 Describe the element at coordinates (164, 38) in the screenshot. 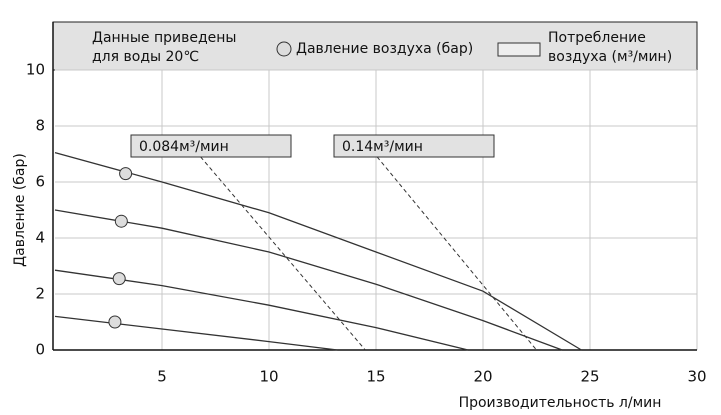

I see `note: Данные приведены` at that location.